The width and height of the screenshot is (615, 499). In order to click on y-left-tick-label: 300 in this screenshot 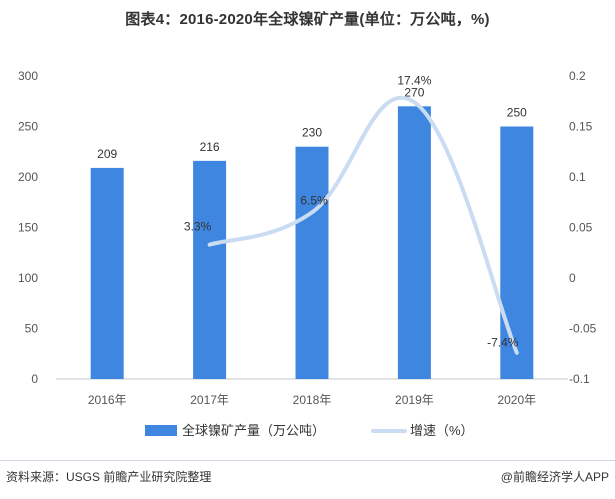, I will do `click(28, 76)`.